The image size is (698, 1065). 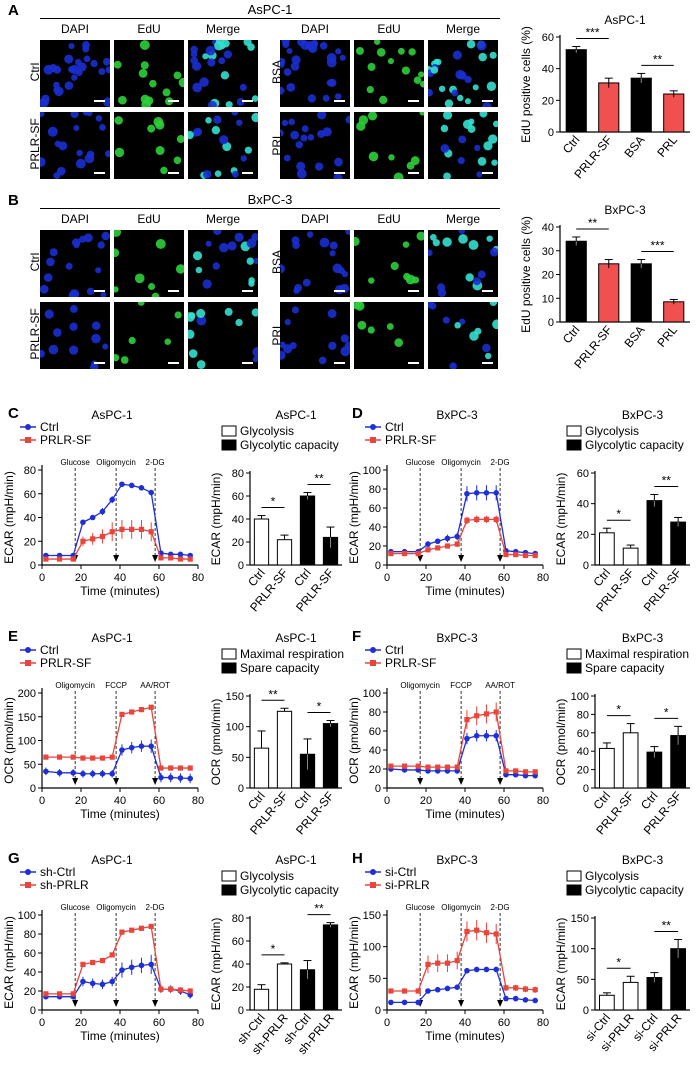 I want to click on legend-label: Glycolysis, so click(x=267, y=431).